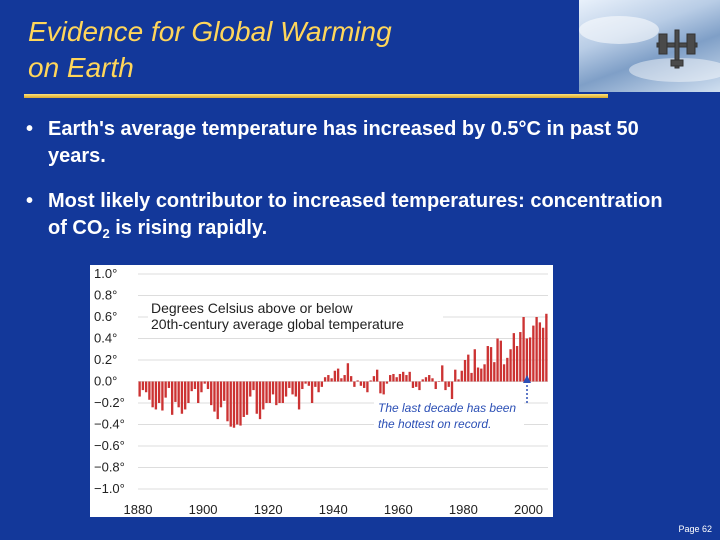 This screenshot has height=540, width=720. Describe the element at coordinates (328, 378) in the screenshot. I see `bar-1938` at that location.